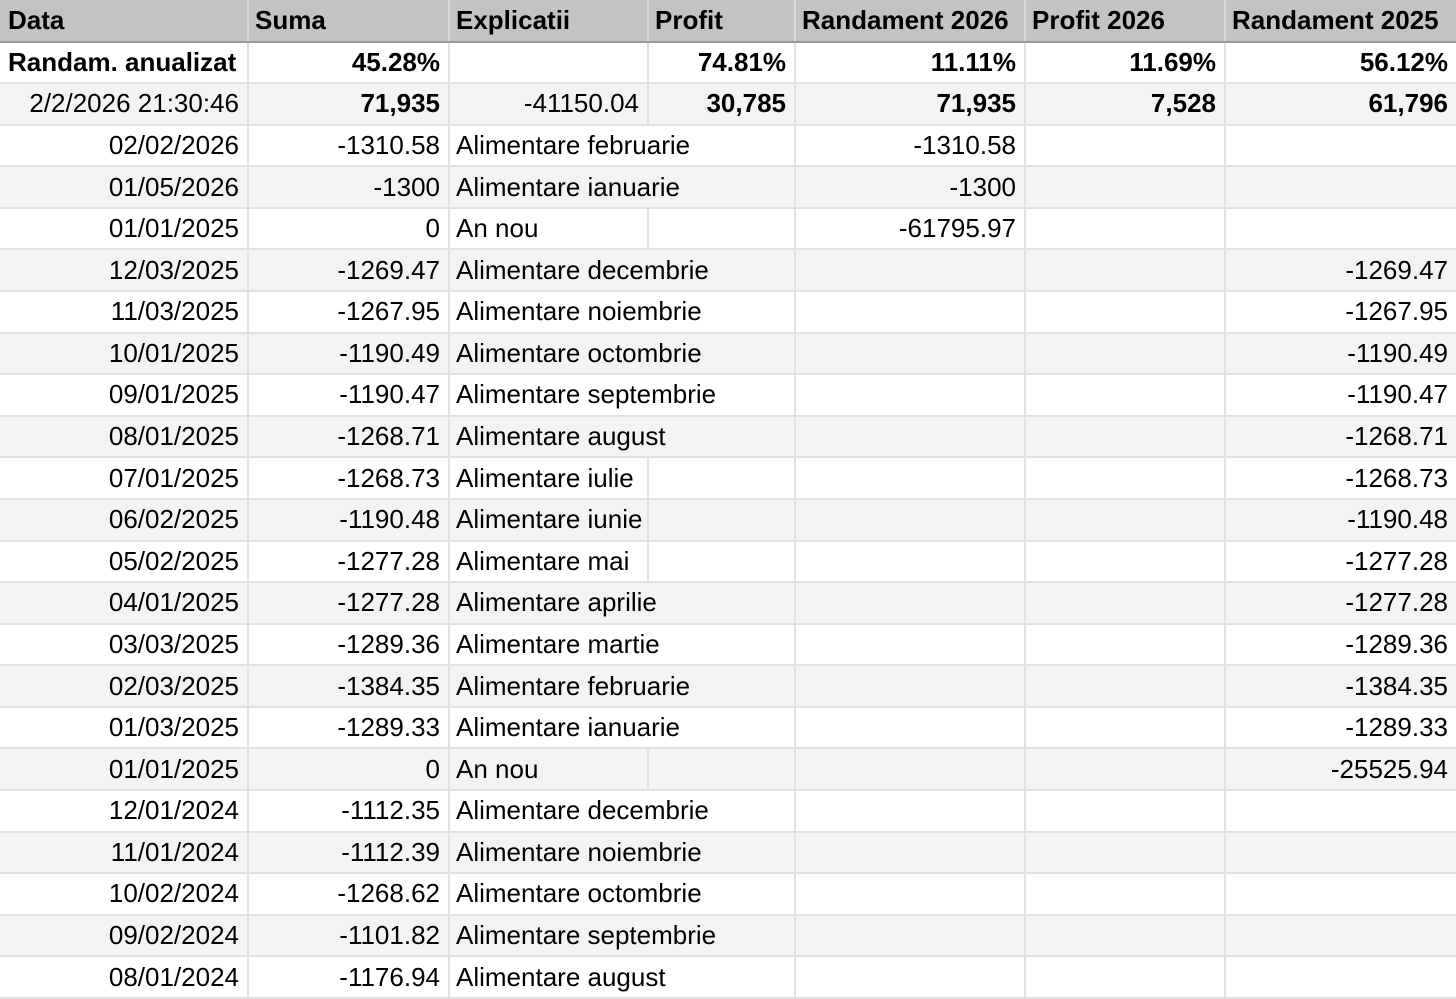 This screenshot has height=999, width=1456. I want to click on cell-suma: 45.28%, so click(349, 63).